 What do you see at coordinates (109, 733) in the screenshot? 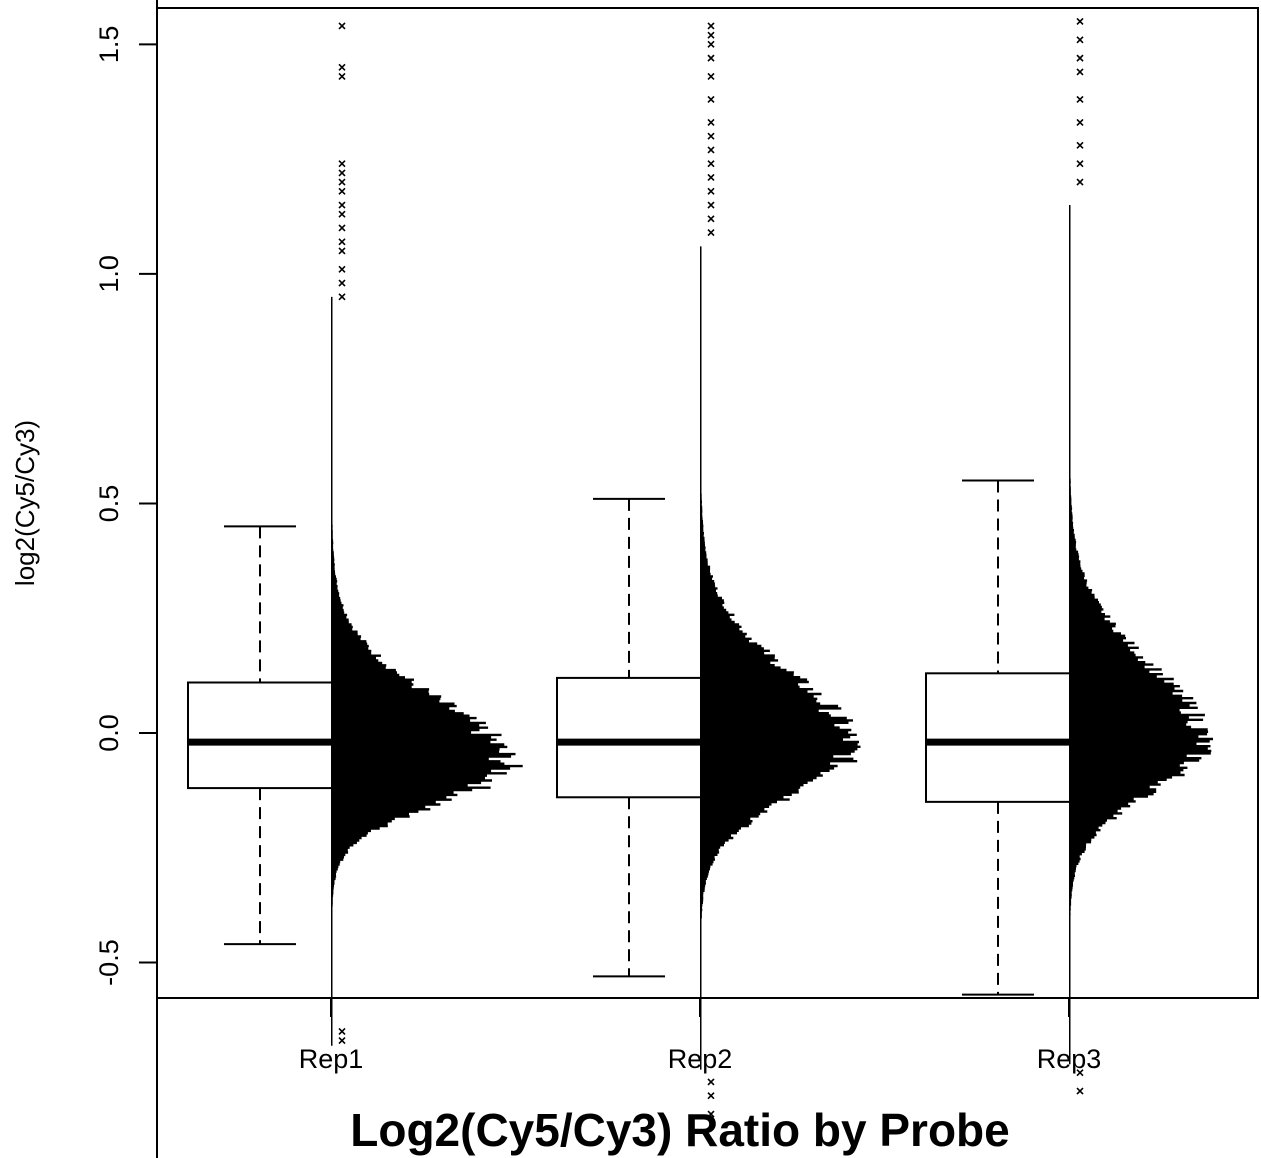
I see `y-tick-label: 0.0` at bounding box center [109, 733].